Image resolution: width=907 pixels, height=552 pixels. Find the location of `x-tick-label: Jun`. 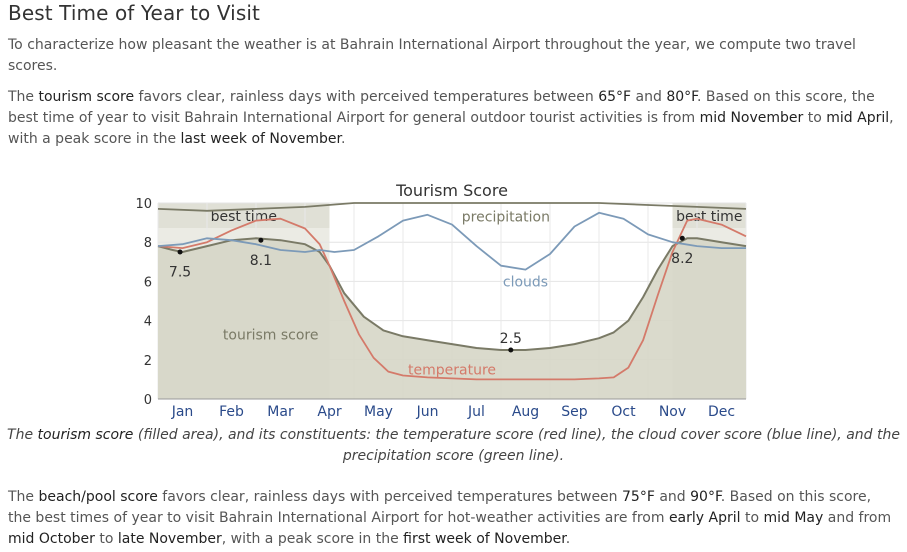

x-tick-label: Jun is located at coordinates (427, 412).